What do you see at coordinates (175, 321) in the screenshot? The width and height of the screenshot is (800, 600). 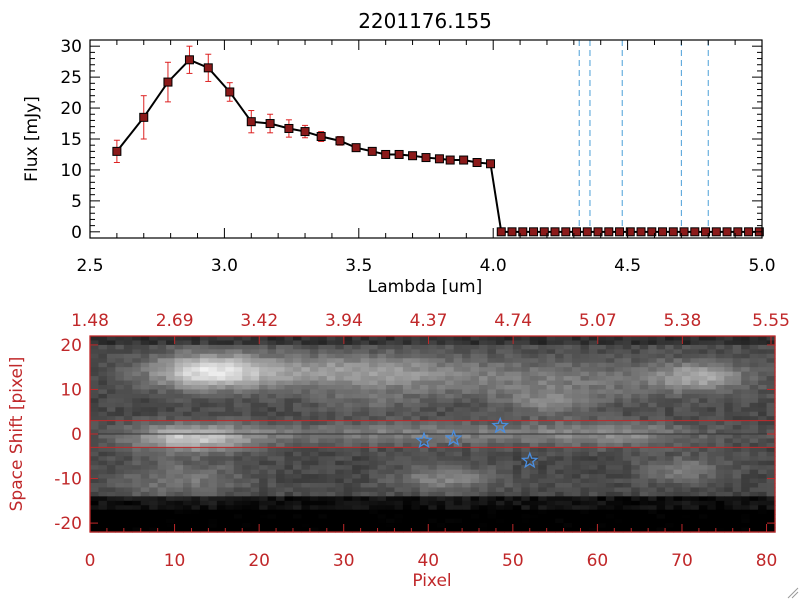 I see `heatmap-top-tick-label: 2.69` at bounding box center [175, 321].